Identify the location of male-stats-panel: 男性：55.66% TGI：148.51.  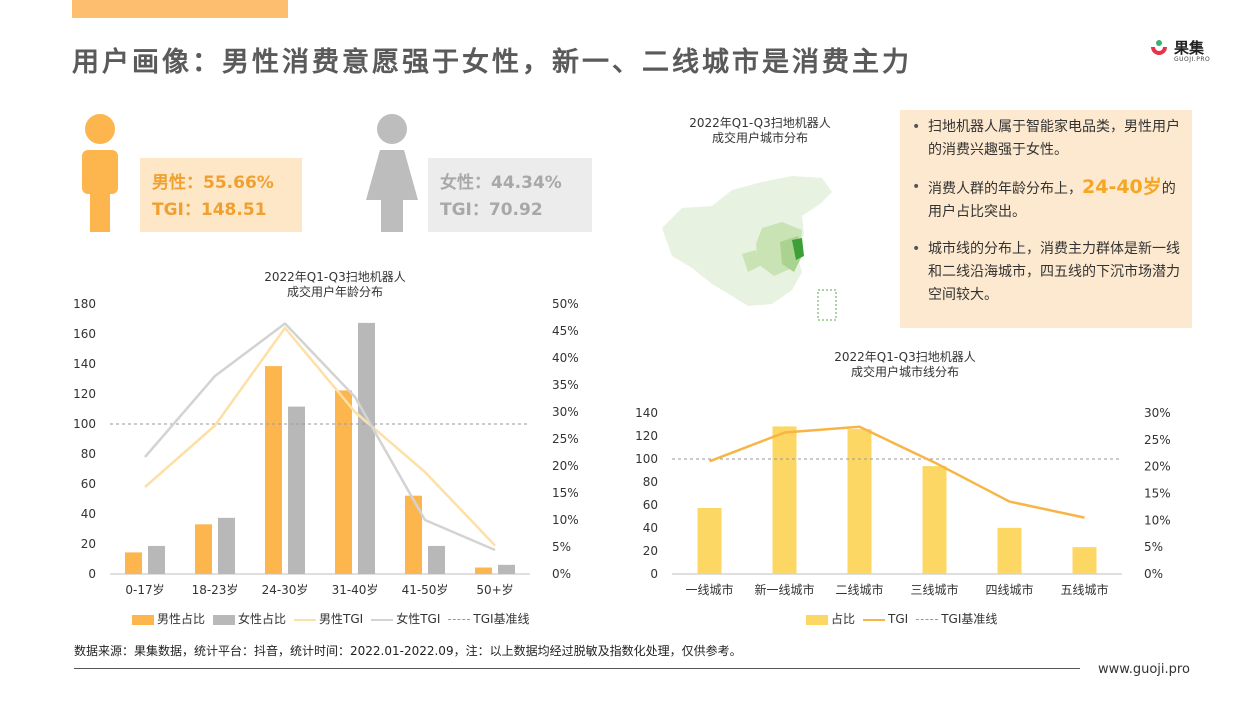
(221, 195).